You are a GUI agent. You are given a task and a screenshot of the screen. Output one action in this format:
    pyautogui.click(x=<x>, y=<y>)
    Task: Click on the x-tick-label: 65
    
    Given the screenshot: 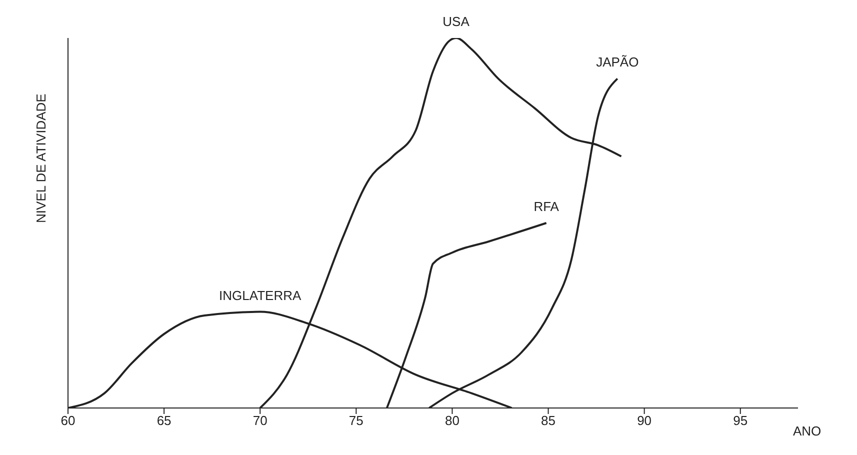 What is the action you would take?
    pyautogui.click(x=164, y=420)
    